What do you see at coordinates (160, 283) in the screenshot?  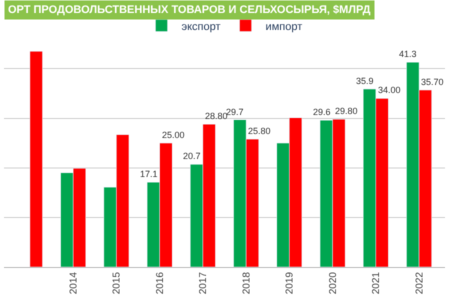 I see `x-tick-label: 2016` at bounding box center [160, 283].